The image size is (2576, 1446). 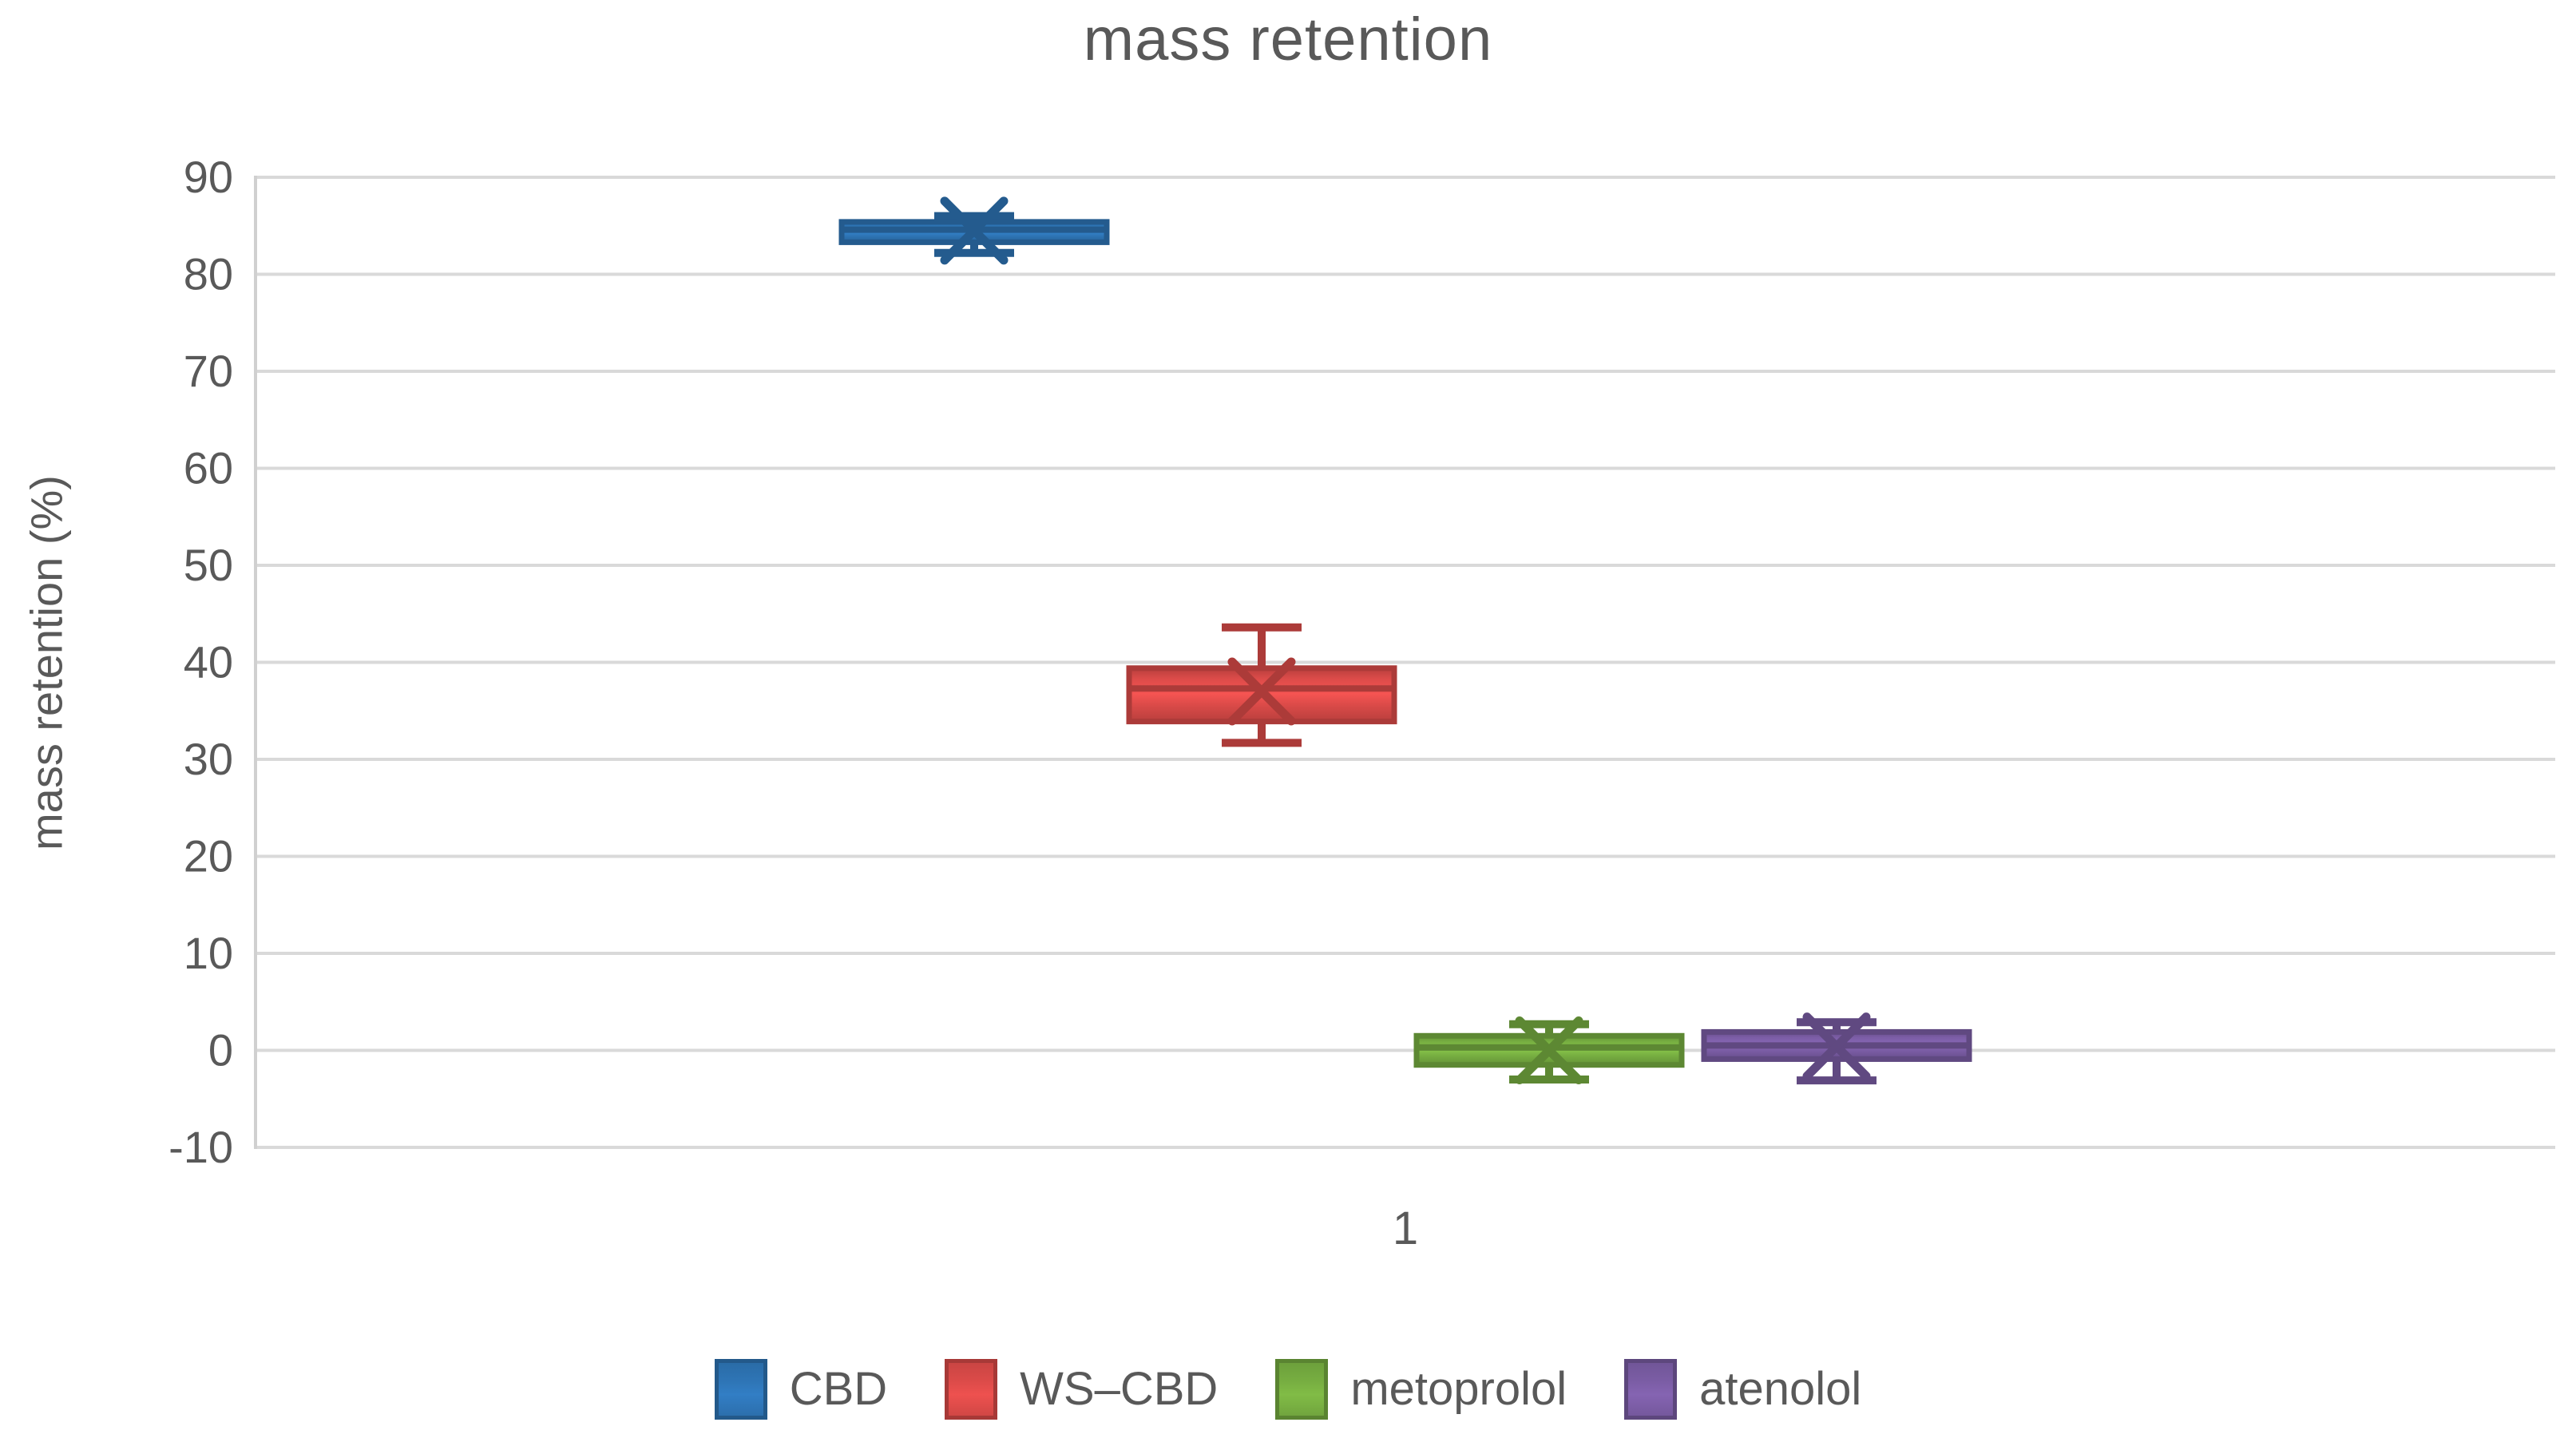 I want to click on y-tick-label: 80, so click(x=208, y=274).